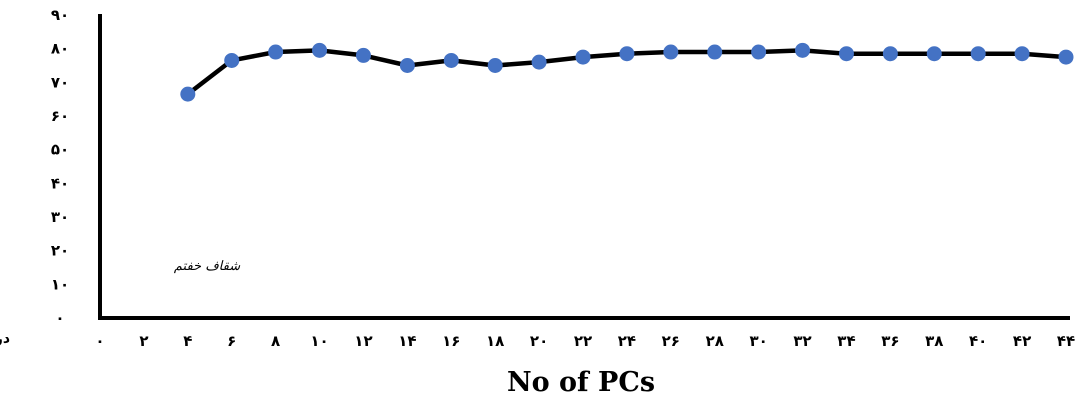 This screenshot has width=1083, height=403. Describe the element at coordinates (60, 116) in the screenshot. I see `y-tick-label: ۶۰` at that location.